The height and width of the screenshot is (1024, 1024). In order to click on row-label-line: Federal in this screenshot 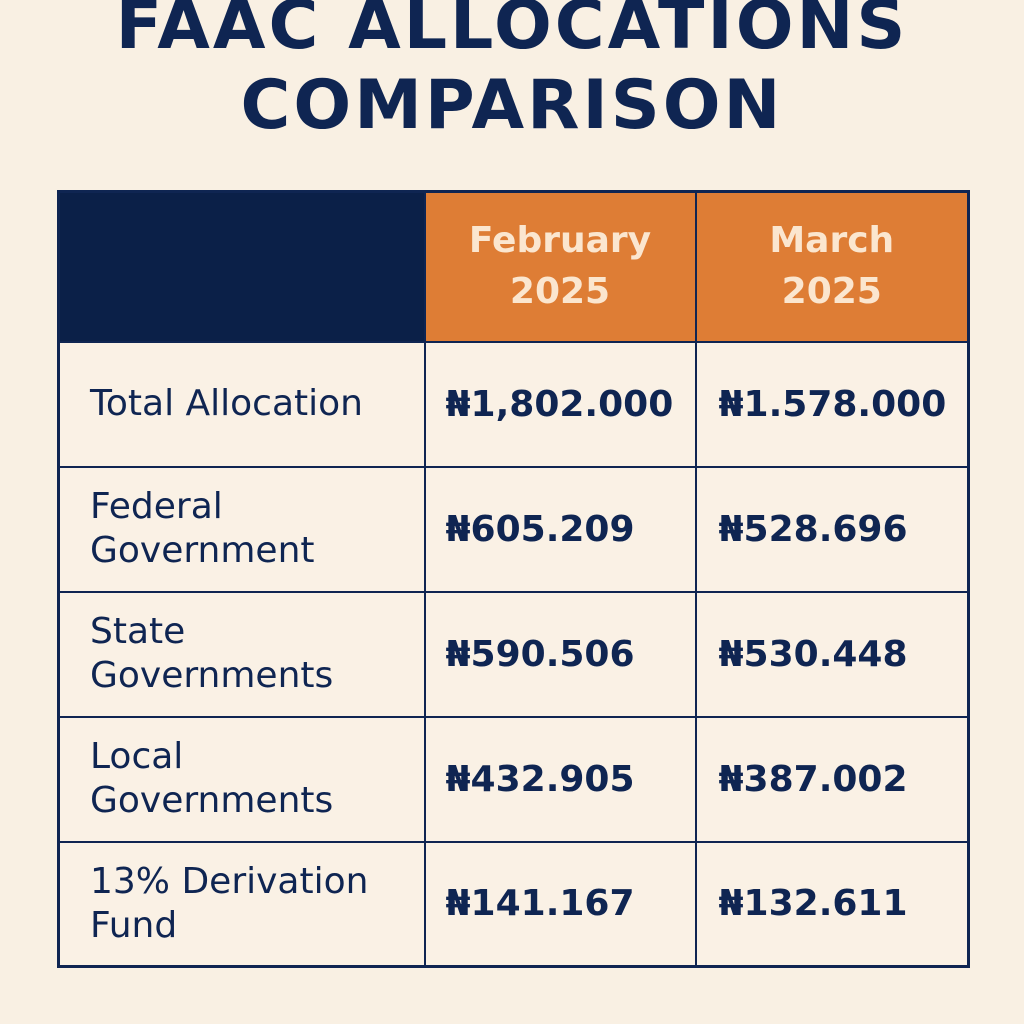, I will do `click(156, 507)`.